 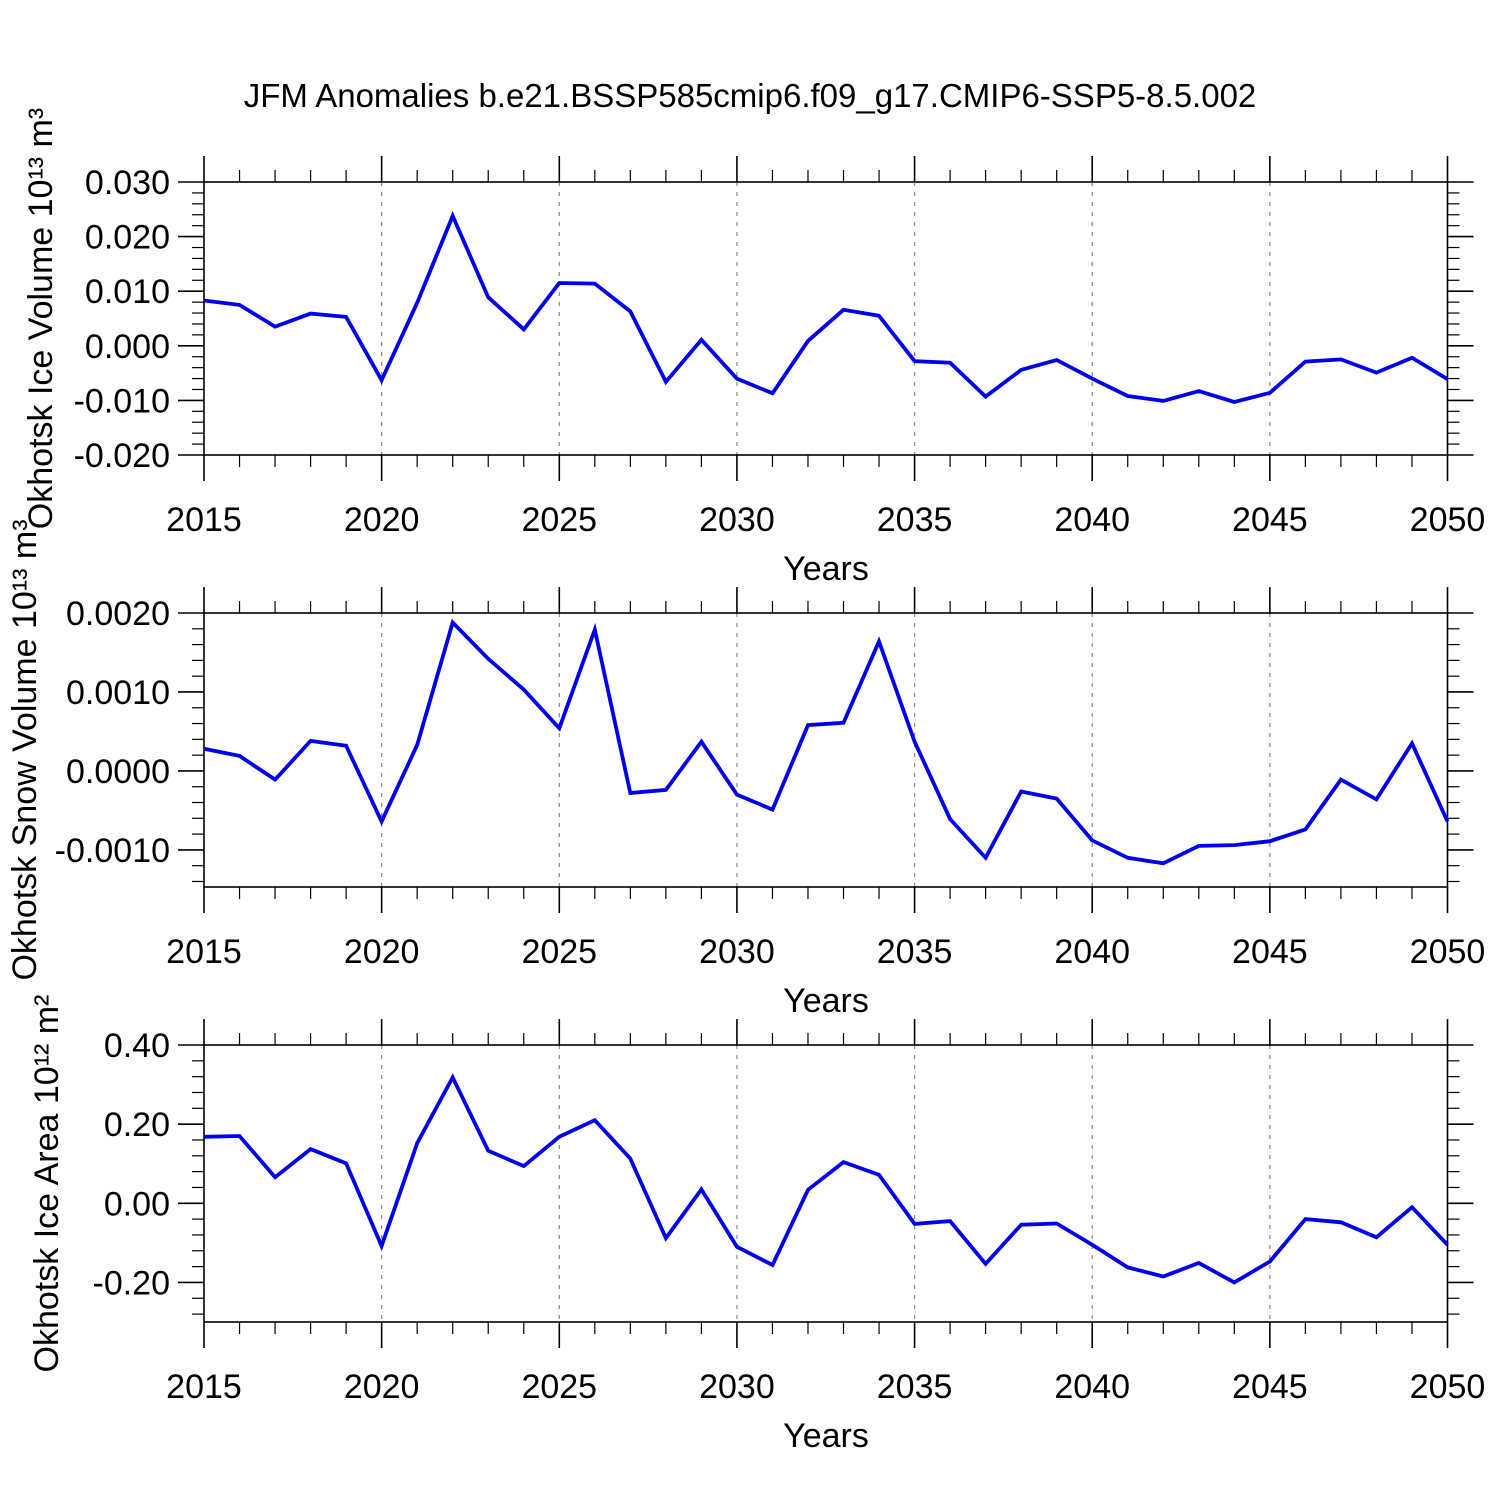 What do you see at coordinates (127, 183) in the screenshot?
I see `y-tick-label: 0.030` at bounding box center [127, 183].